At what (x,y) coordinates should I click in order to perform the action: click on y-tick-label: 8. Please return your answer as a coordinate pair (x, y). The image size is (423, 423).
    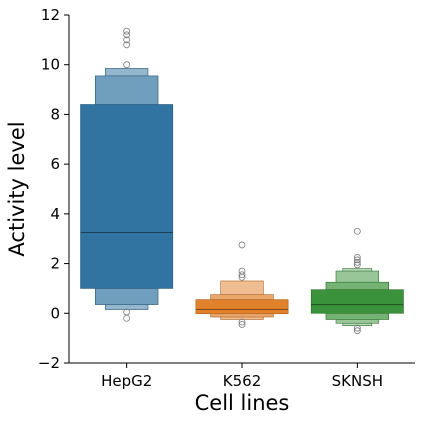
    Looking at the image, I should click on (55, 114).